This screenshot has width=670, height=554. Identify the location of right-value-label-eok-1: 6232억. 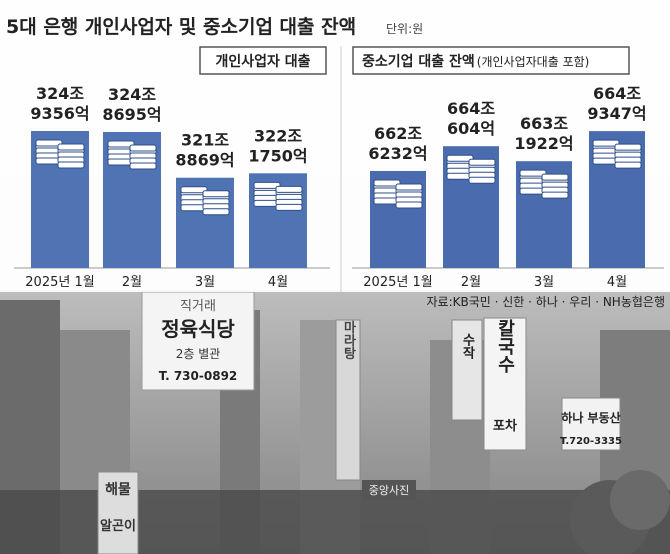
(397, 153).